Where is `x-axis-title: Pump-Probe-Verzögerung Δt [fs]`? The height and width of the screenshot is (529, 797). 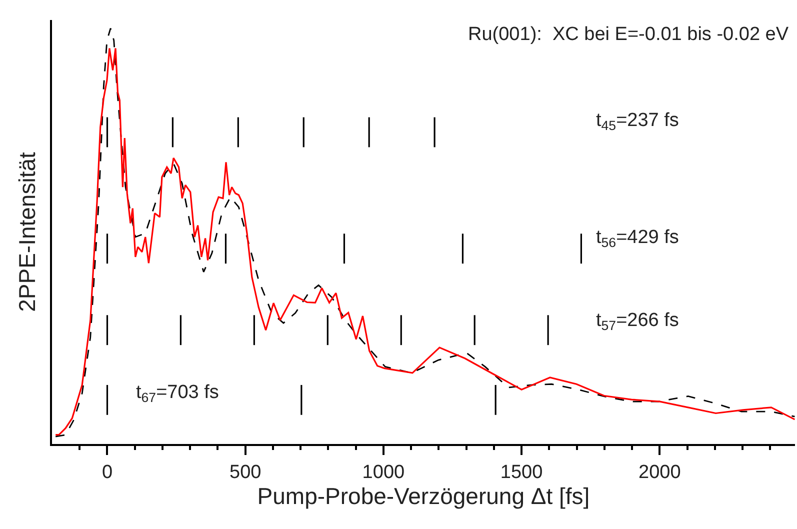 x-axis-title: Pump-Probe-Verzögerung Δt [fs] is located at coordinates (423, 495).